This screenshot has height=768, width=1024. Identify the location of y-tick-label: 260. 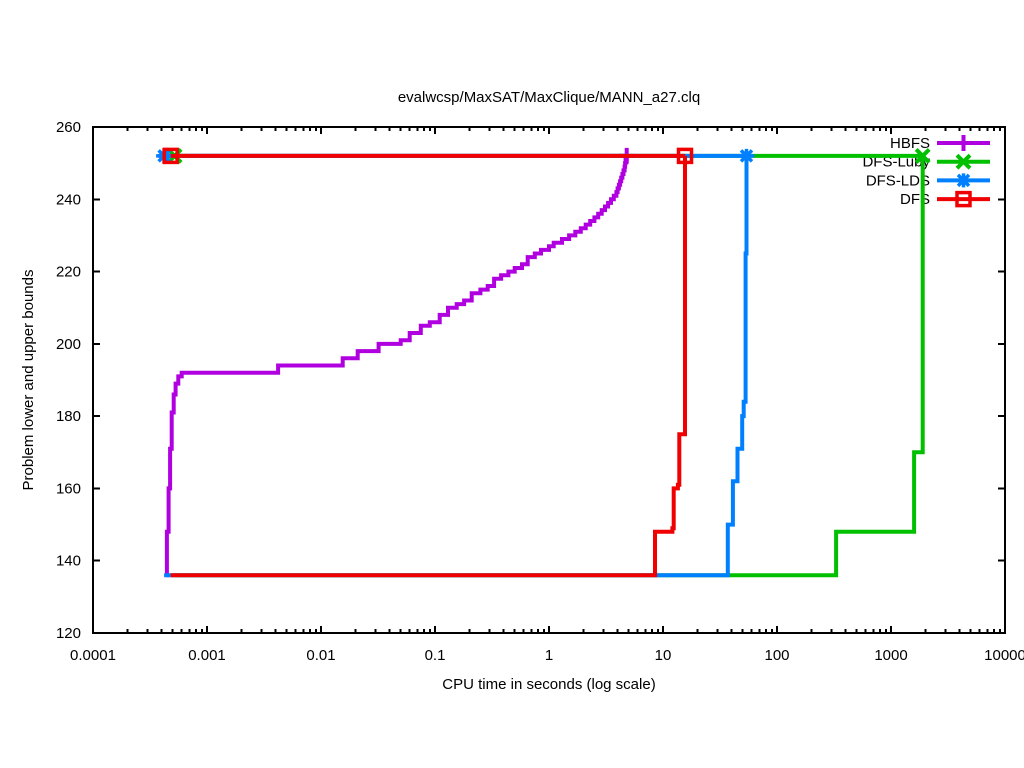
(68, 127).